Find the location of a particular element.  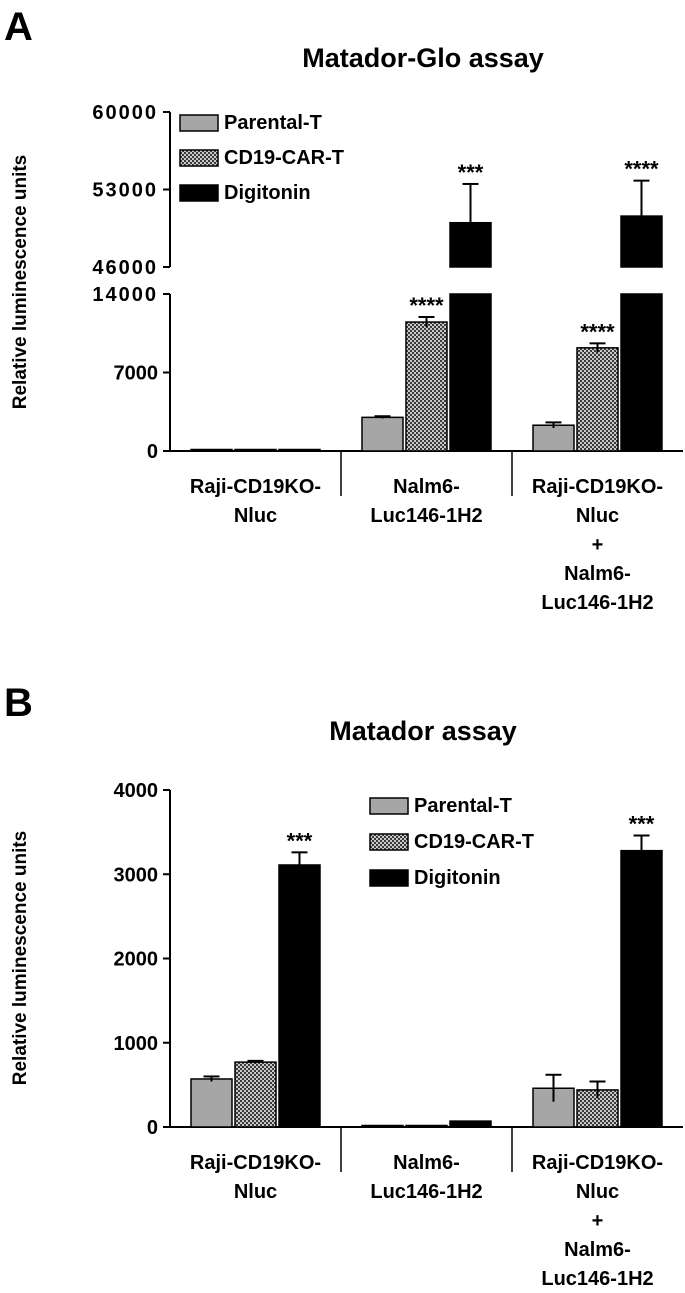

y-tick-label: 46000 is located at coordinates (125, 268).